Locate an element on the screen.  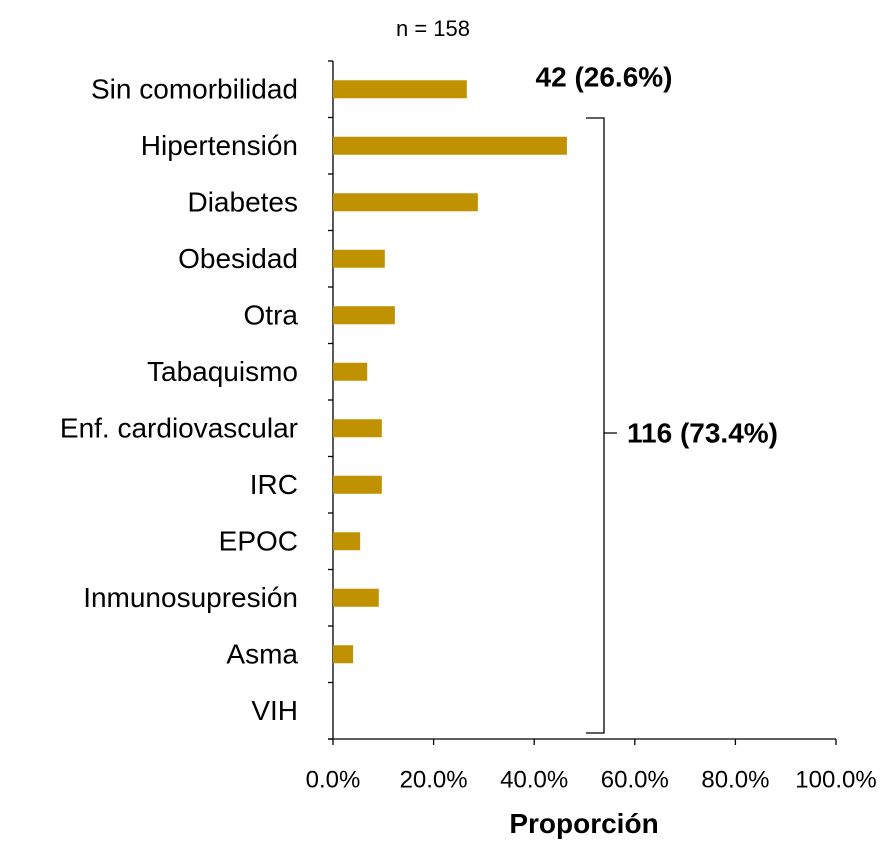
annotation: 42 (26.6%) is located at coordinates (604, 76).